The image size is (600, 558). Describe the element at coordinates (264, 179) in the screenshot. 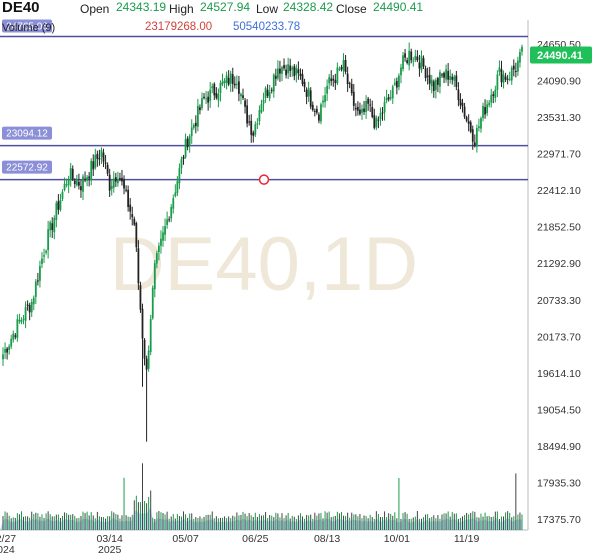

I see `line-handle` at that location.